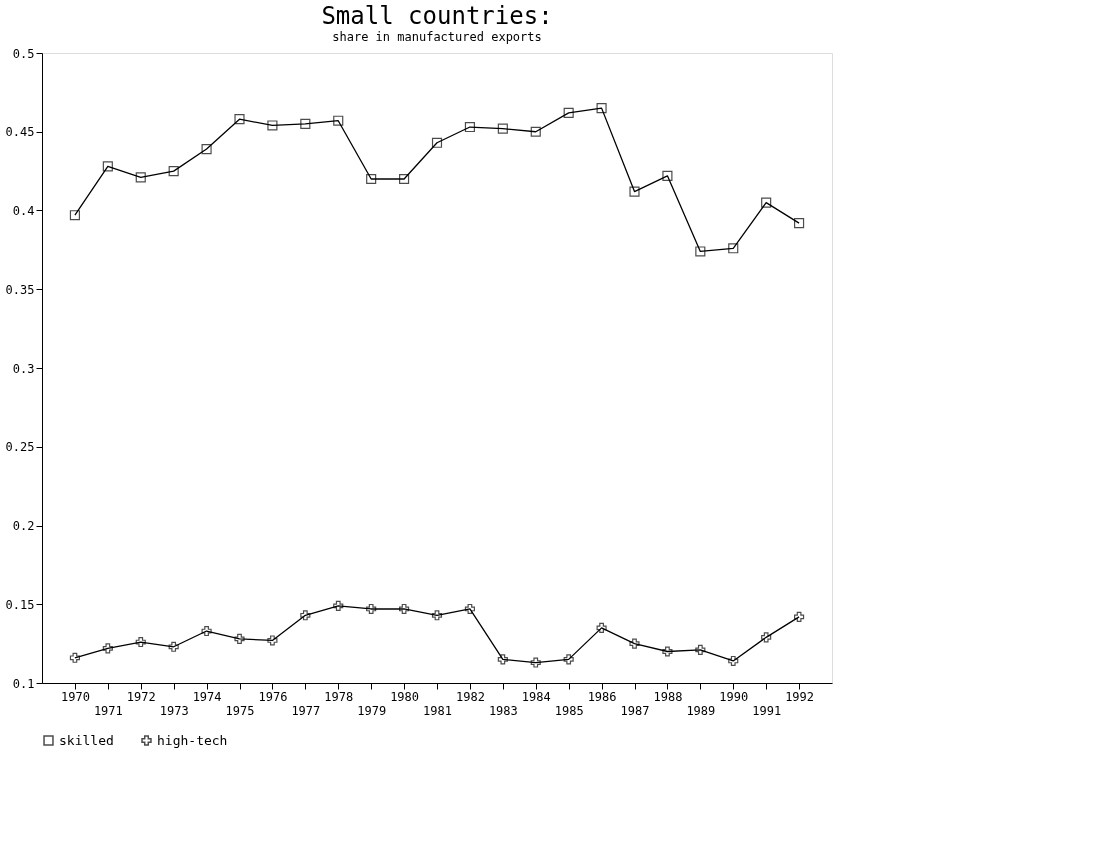 This screenshot has height=841, width=1119. I want to click on y-tick-label: 0.2, so click(23, 526).